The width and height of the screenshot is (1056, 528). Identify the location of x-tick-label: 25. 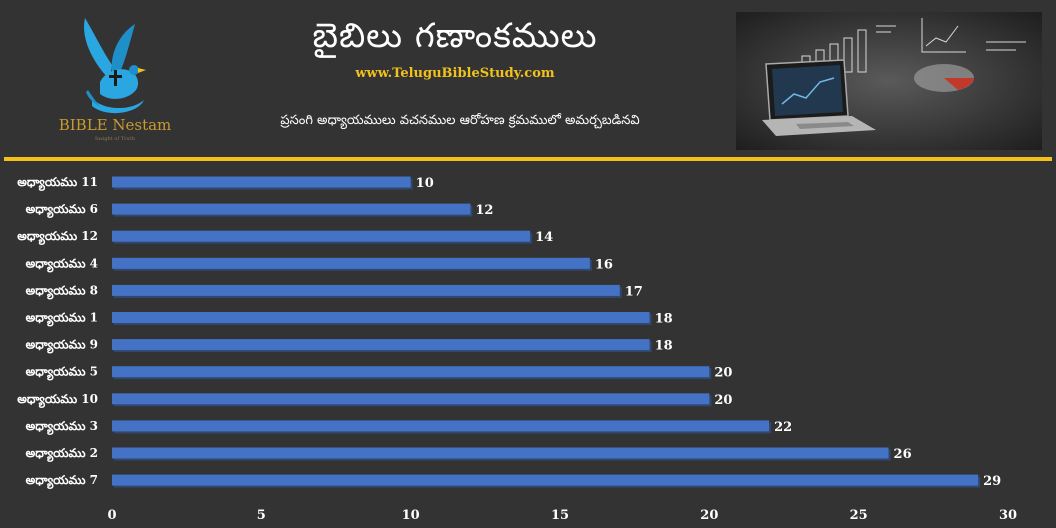
(859, 515).